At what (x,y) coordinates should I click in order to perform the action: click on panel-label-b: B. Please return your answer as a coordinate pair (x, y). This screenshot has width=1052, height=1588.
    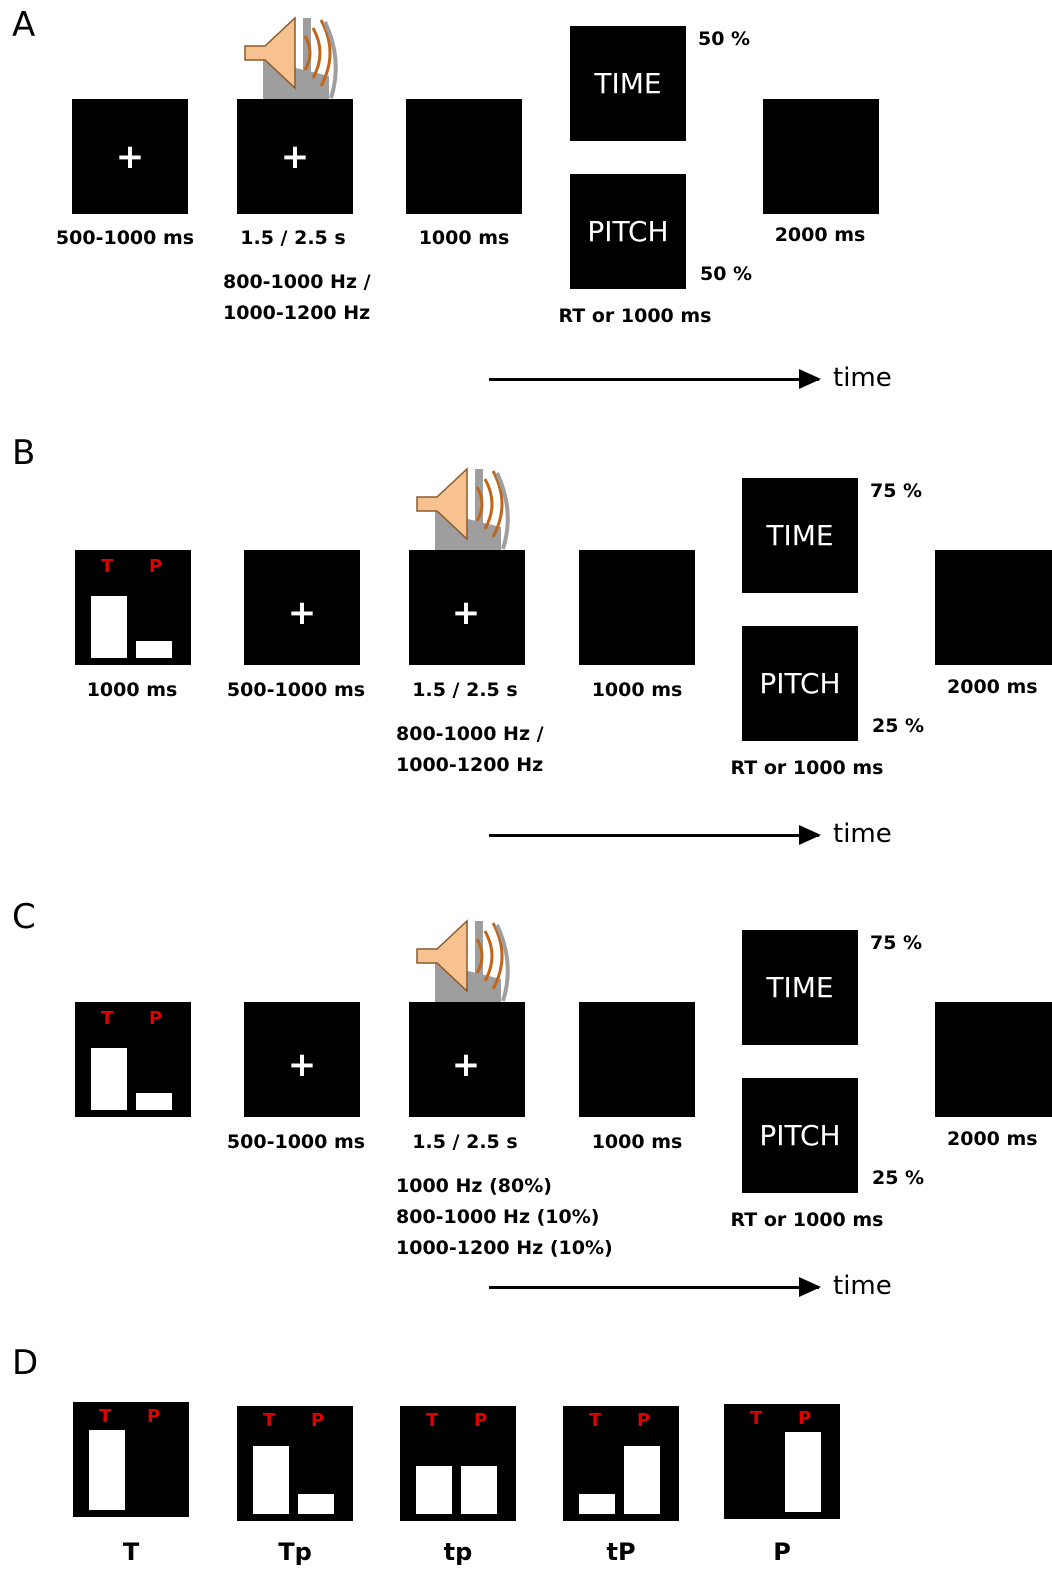
    Looking at the image, I should click on (24, 453).